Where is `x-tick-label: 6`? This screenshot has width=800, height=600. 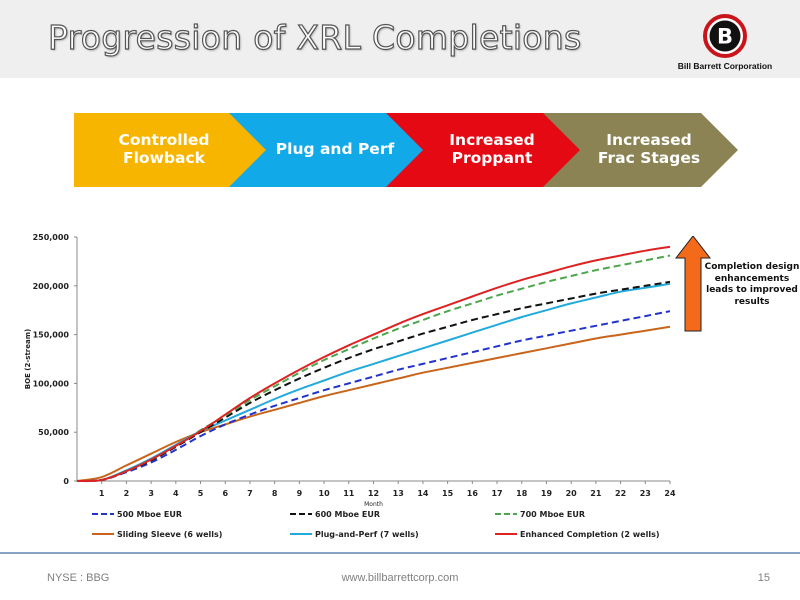
x-tick-label: 6 is located at coordinates (225, 493).